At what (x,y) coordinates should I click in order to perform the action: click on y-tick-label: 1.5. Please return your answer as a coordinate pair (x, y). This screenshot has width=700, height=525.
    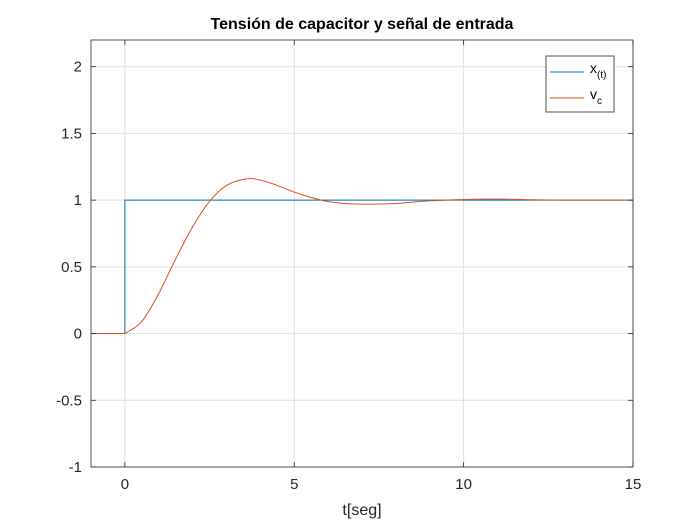
    Looking at the image, I should click on (71, 133).